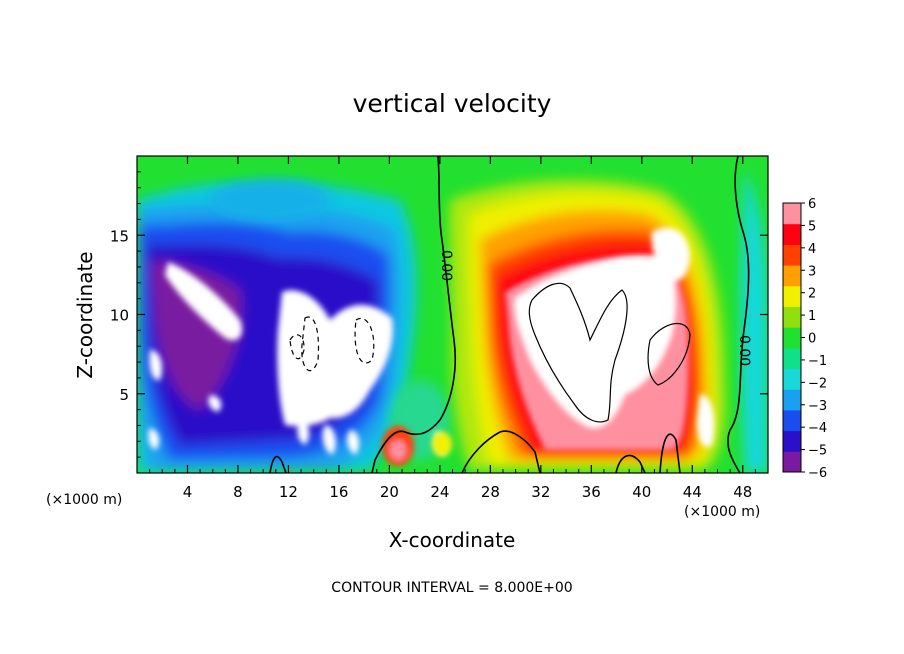  I want to click on colorbar-tick-label: 3, so click(812, 271).